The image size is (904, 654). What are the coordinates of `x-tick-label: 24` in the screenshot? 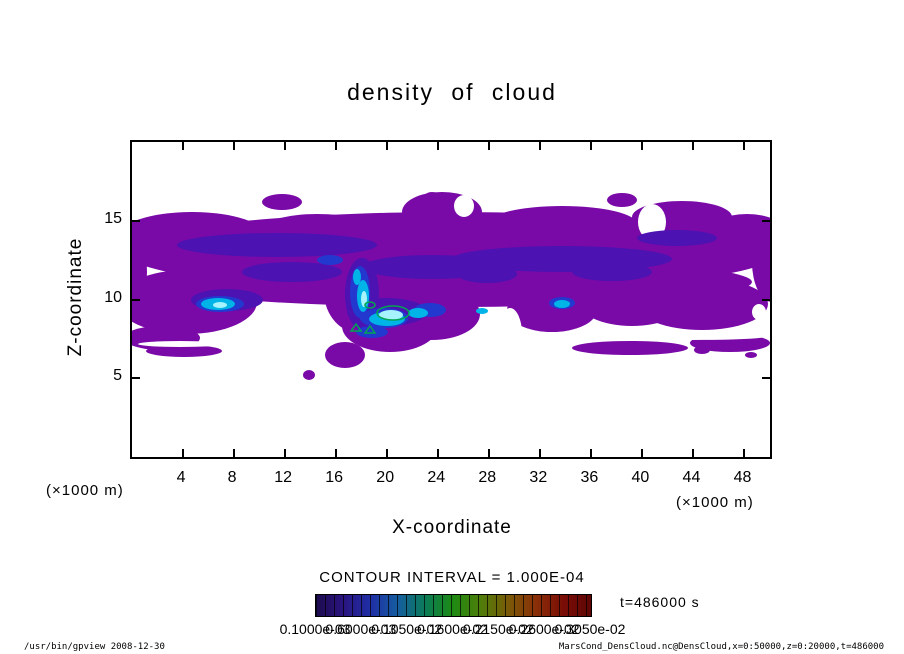 It's located at (436, 477).